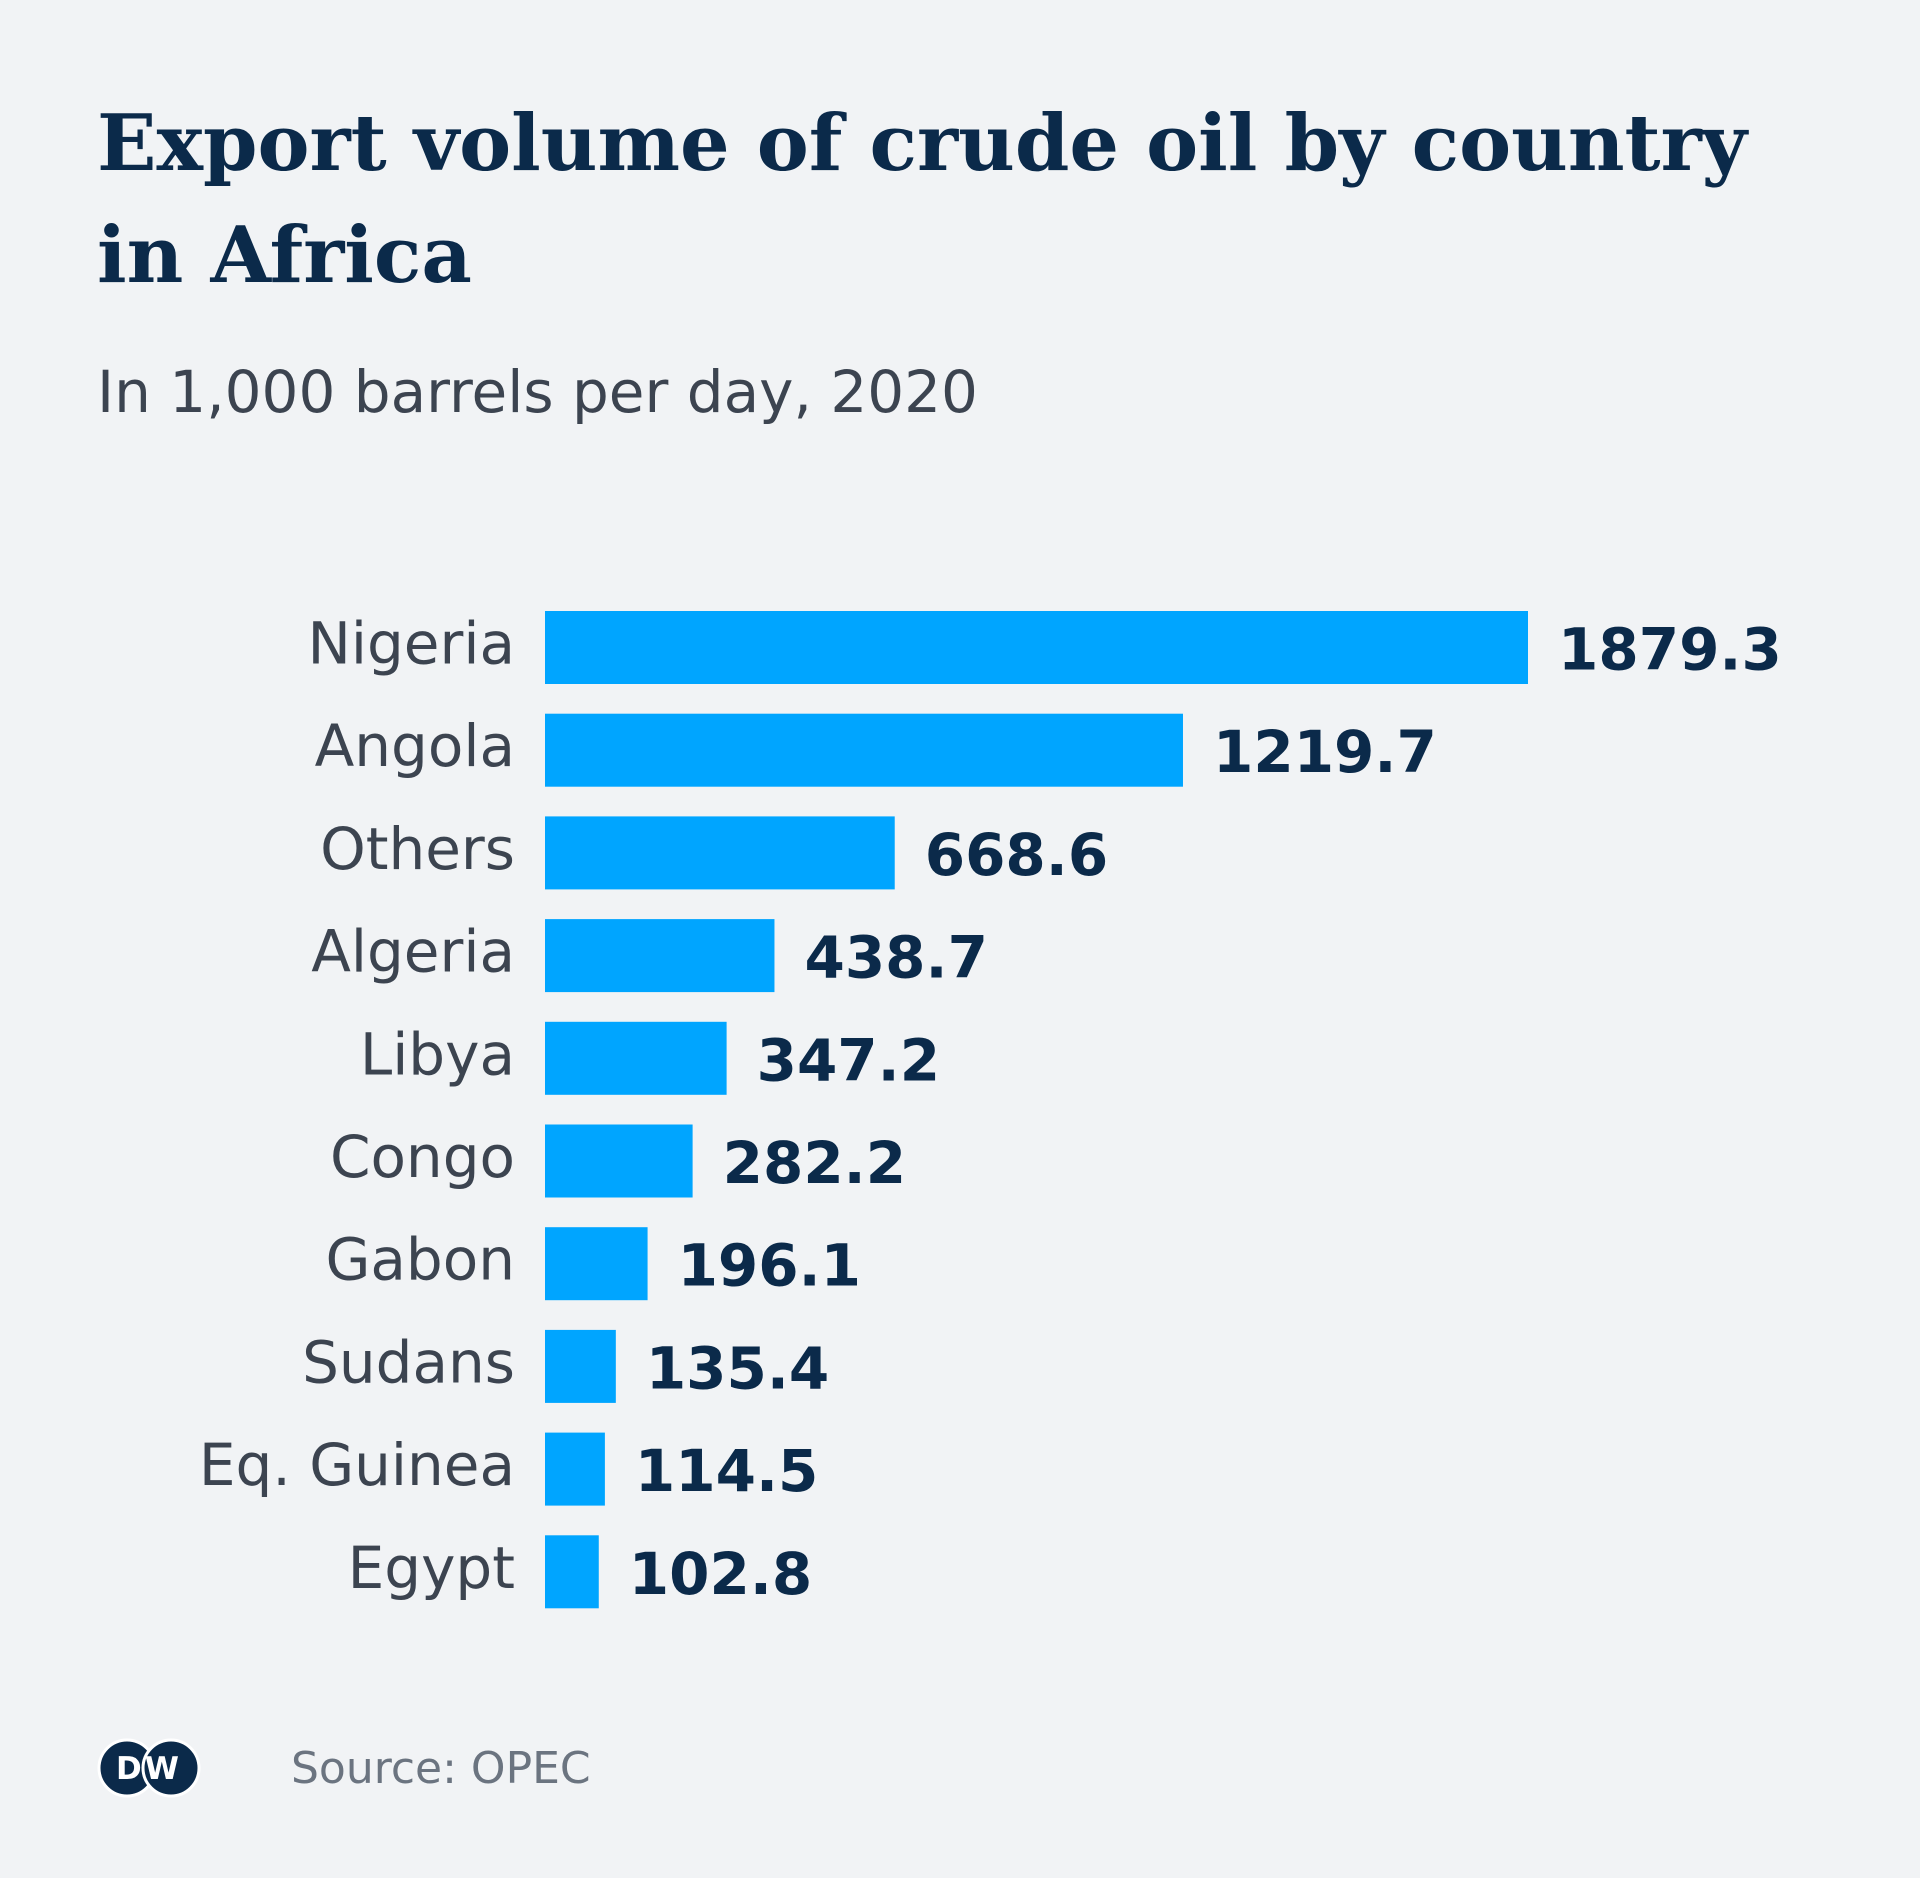  Describe the element at coordinates (411, 644) in the screenshot. I see `category-label: Nigeria` at that location.